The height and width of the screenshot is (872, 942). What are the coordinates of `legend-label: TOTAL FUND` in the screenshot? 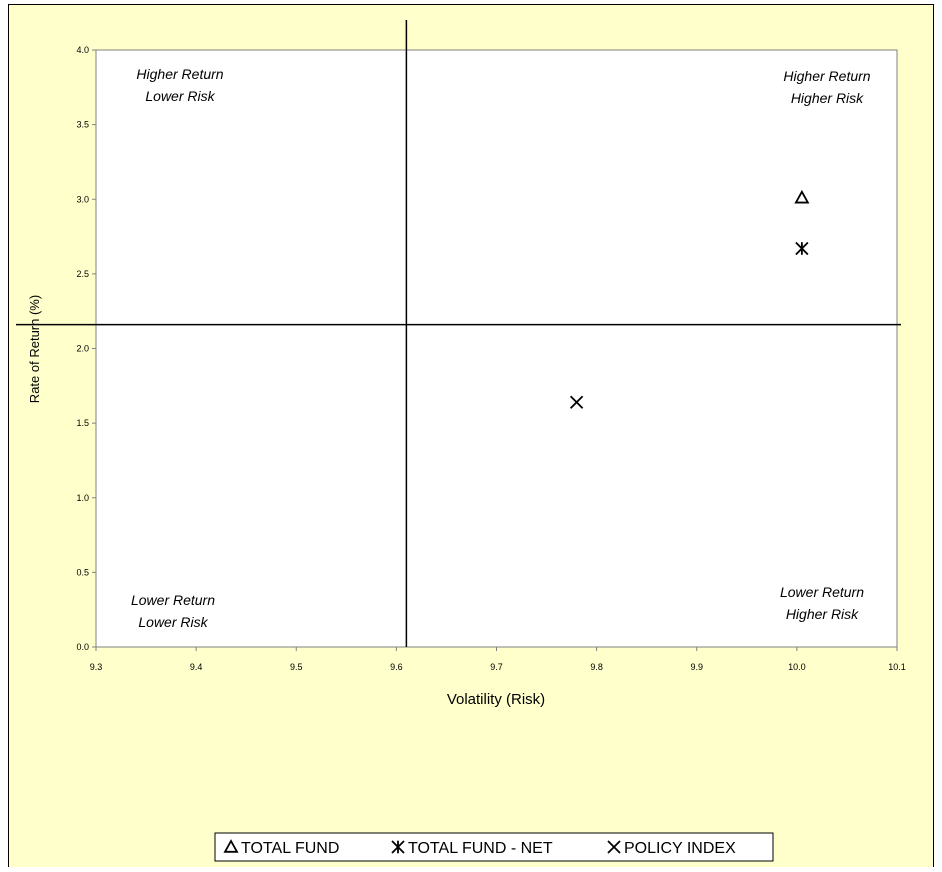 It's located at (290, 848).